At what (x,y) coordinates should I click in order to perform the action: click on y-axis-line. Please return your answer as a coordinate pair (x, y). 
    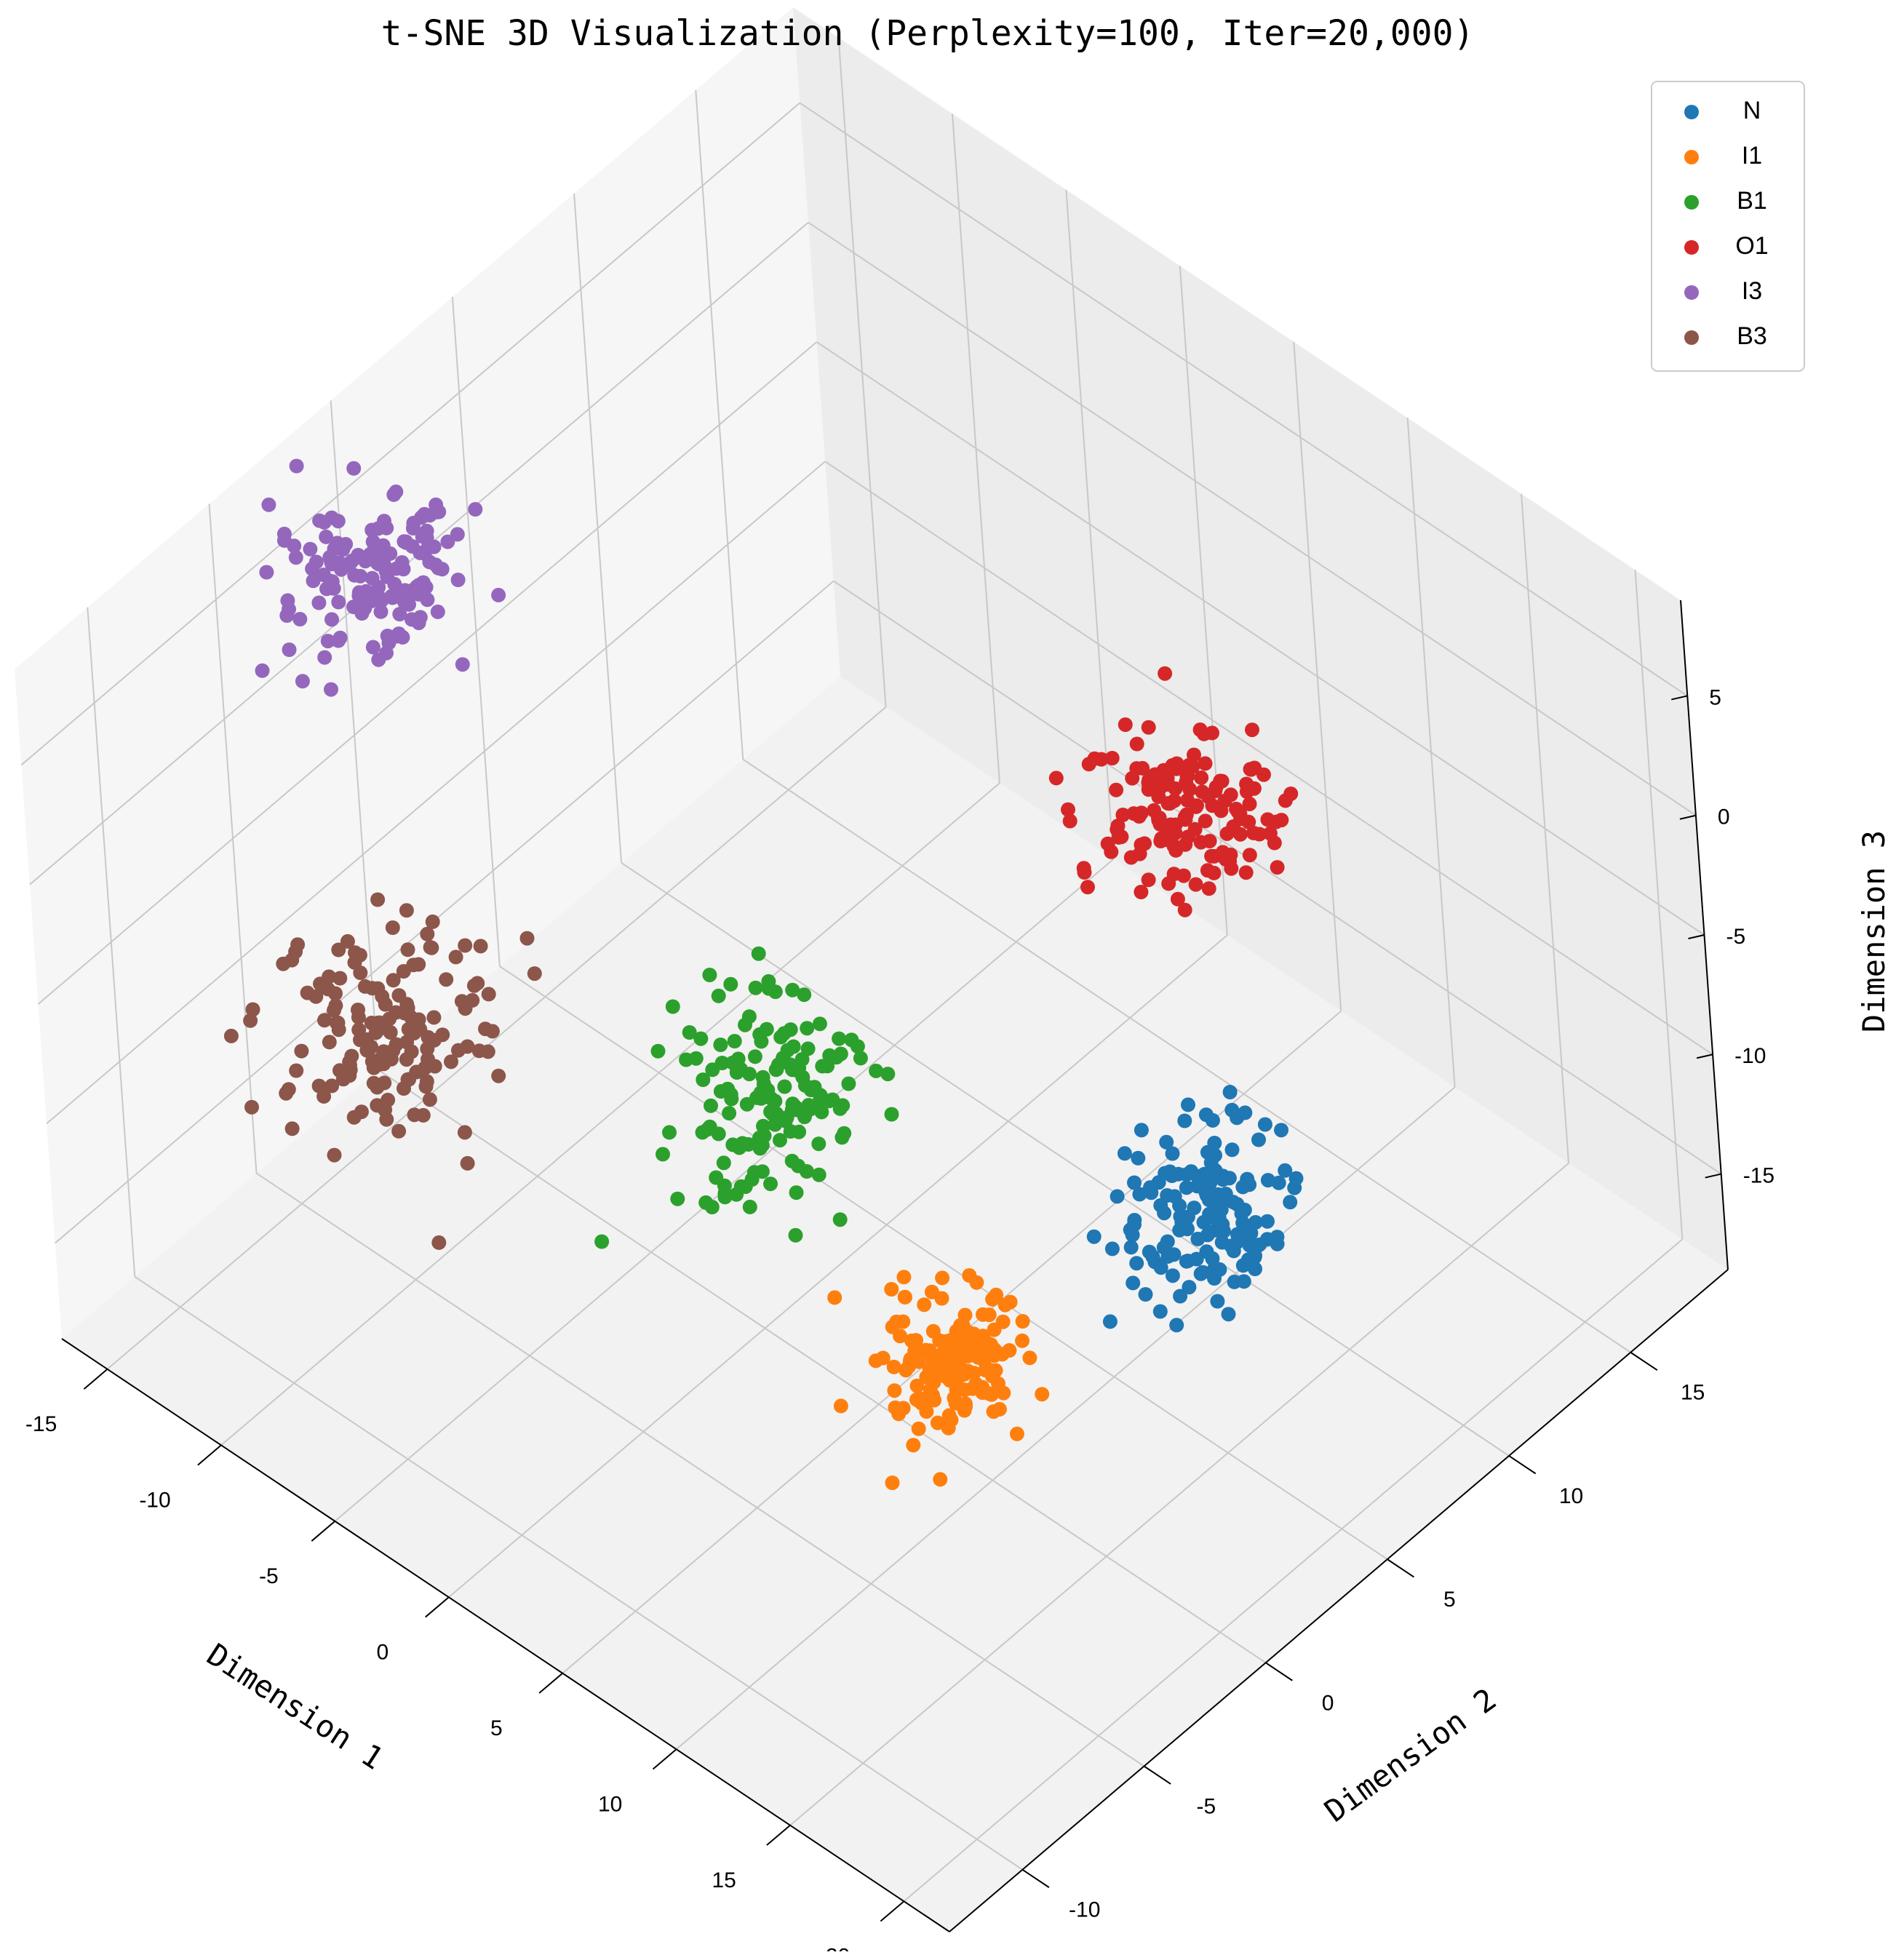
    Looking at the image, I should click on (1339, 1600).